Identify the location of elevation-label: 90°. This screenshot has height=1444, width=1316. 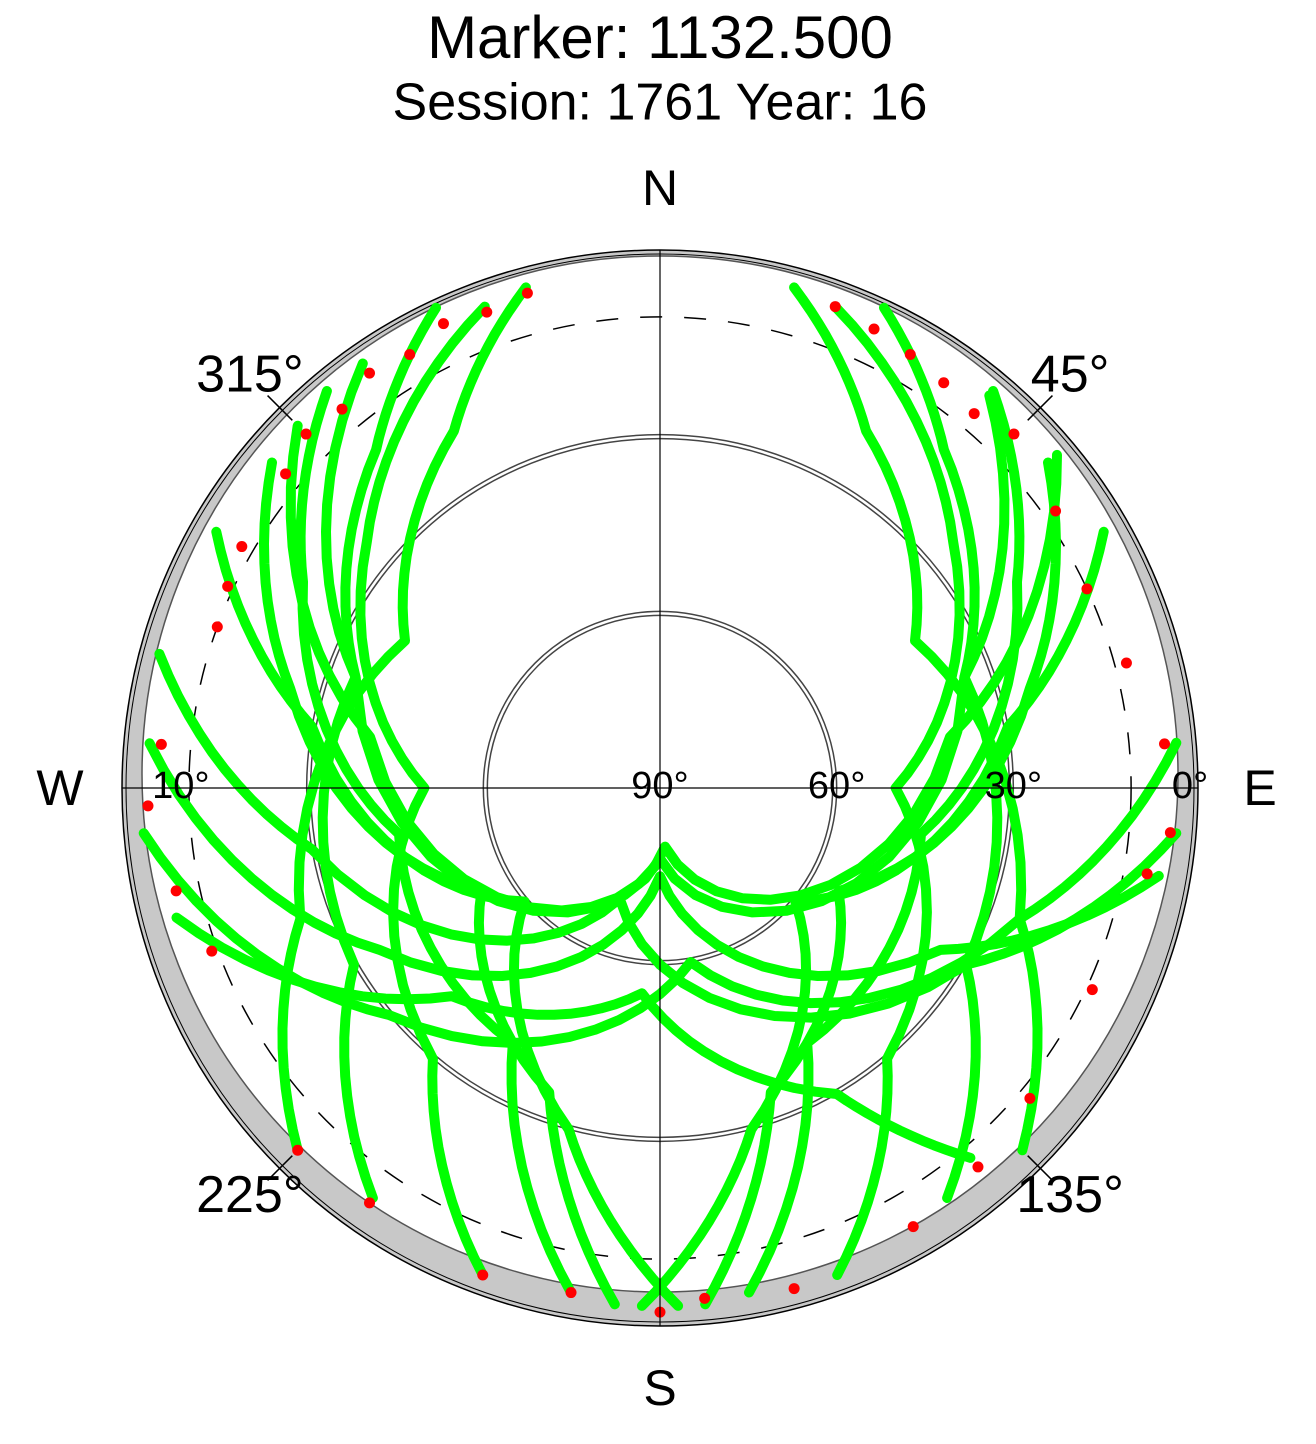
(659, 786).